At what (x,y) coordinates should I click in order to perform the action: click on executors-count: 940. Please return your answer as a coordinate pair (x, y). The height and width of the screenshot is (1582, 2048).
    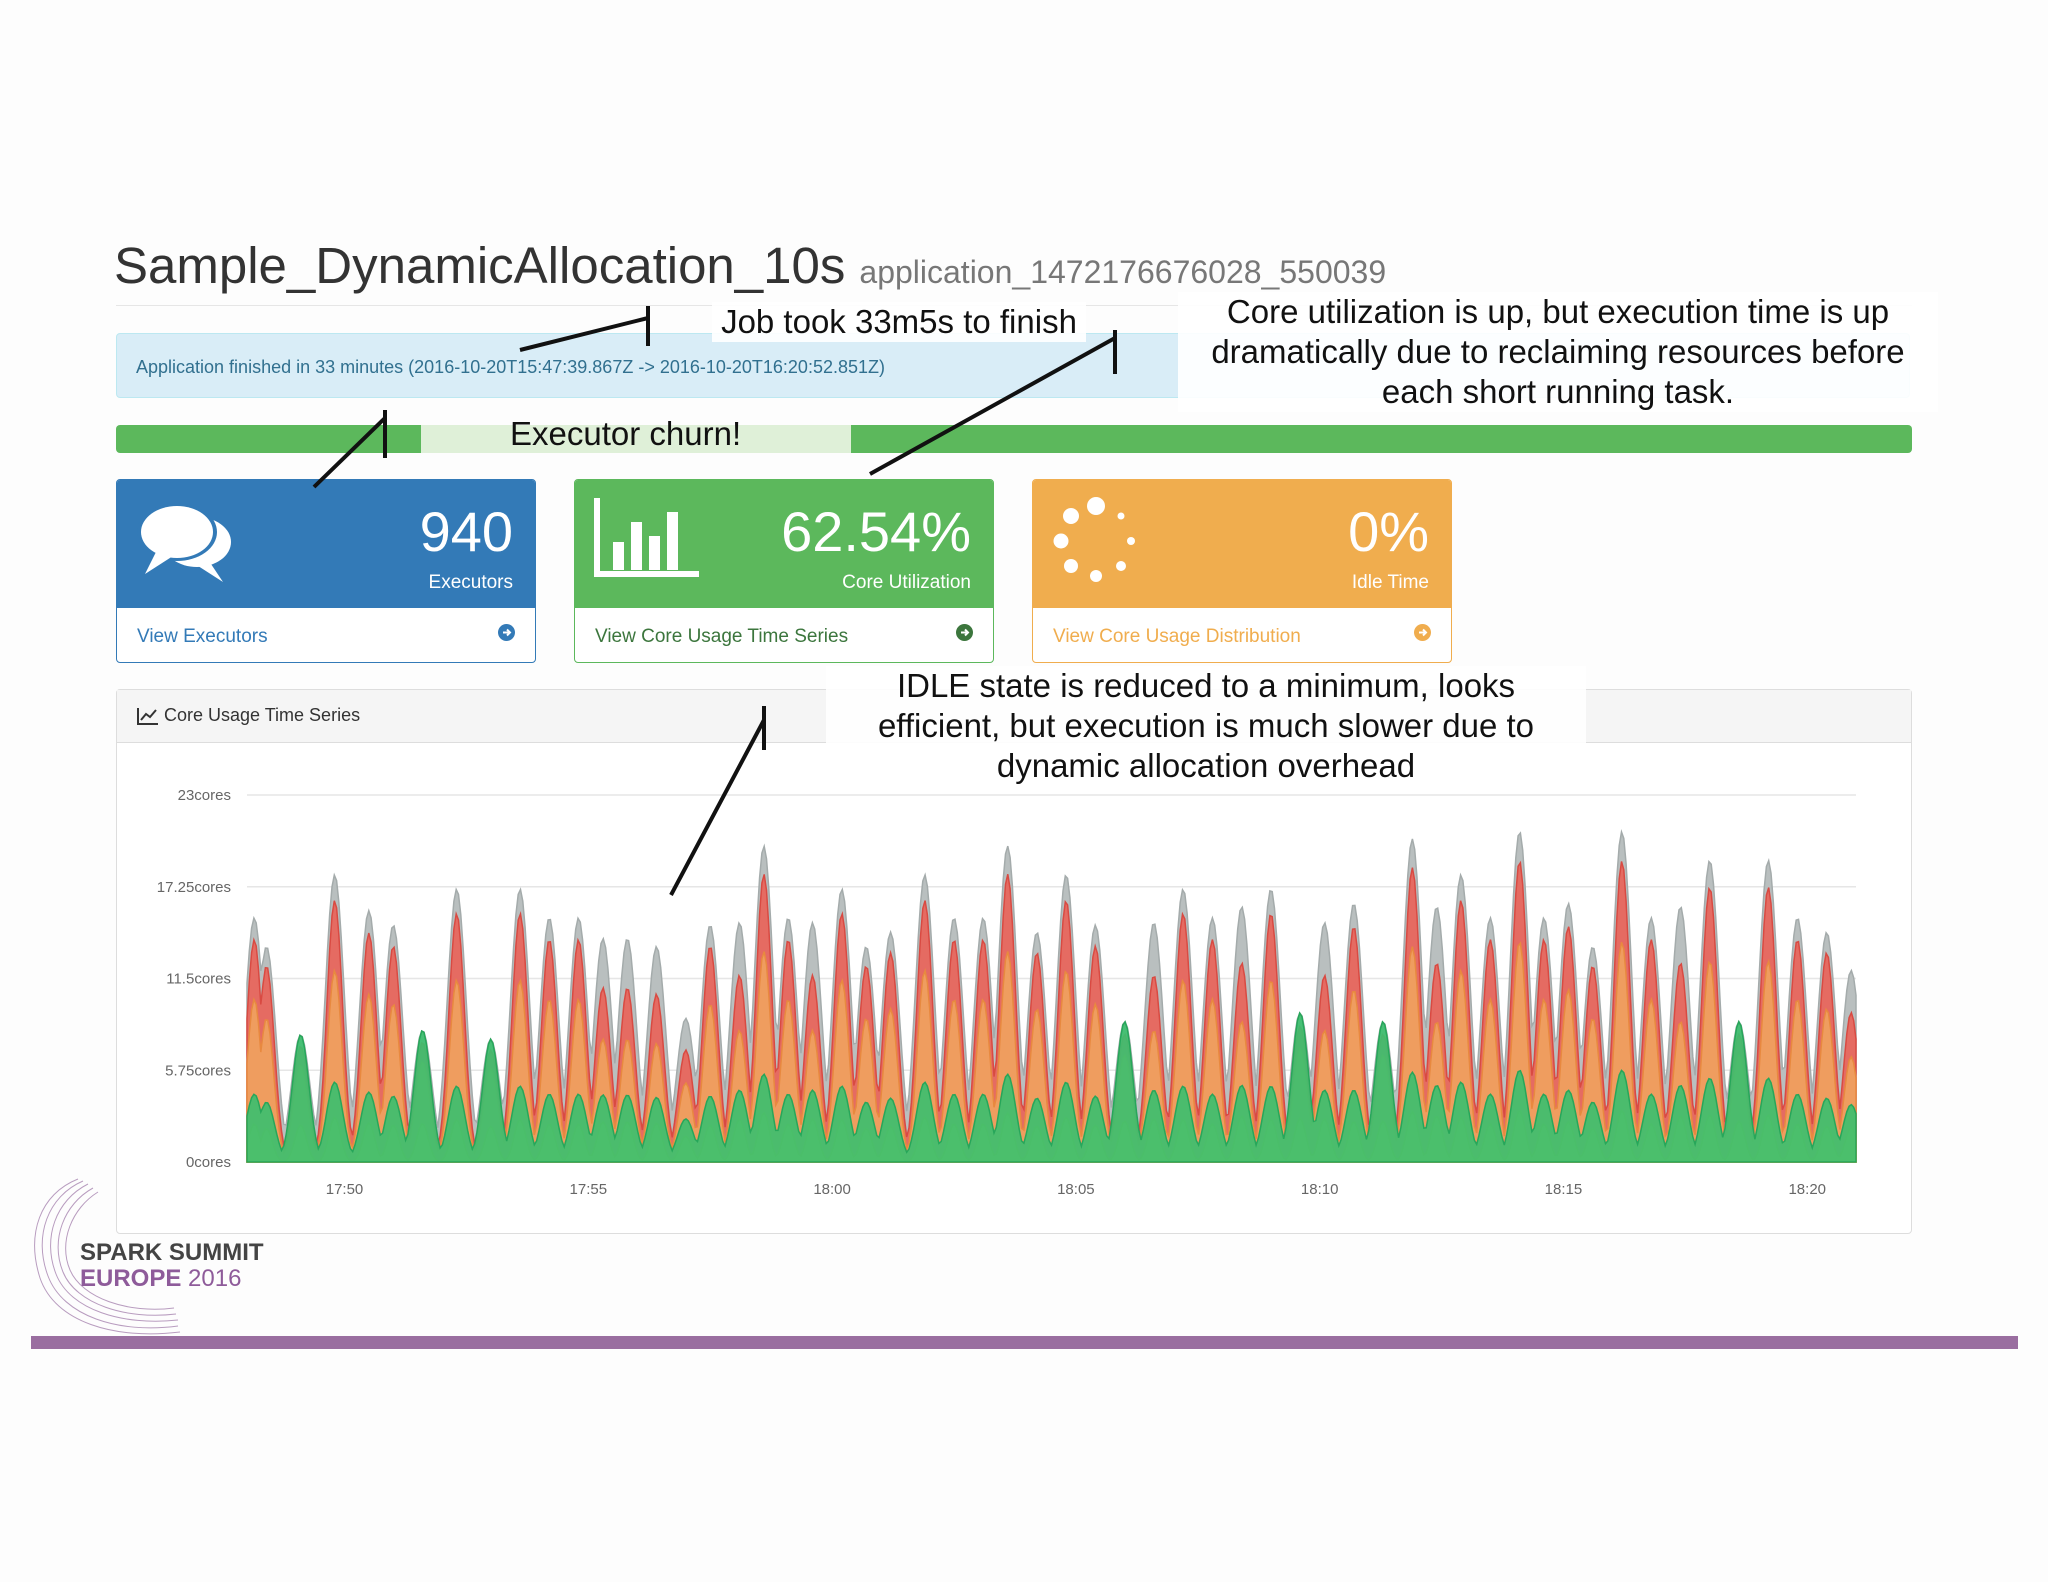
    Looking at the image, I should click on (466, 531).